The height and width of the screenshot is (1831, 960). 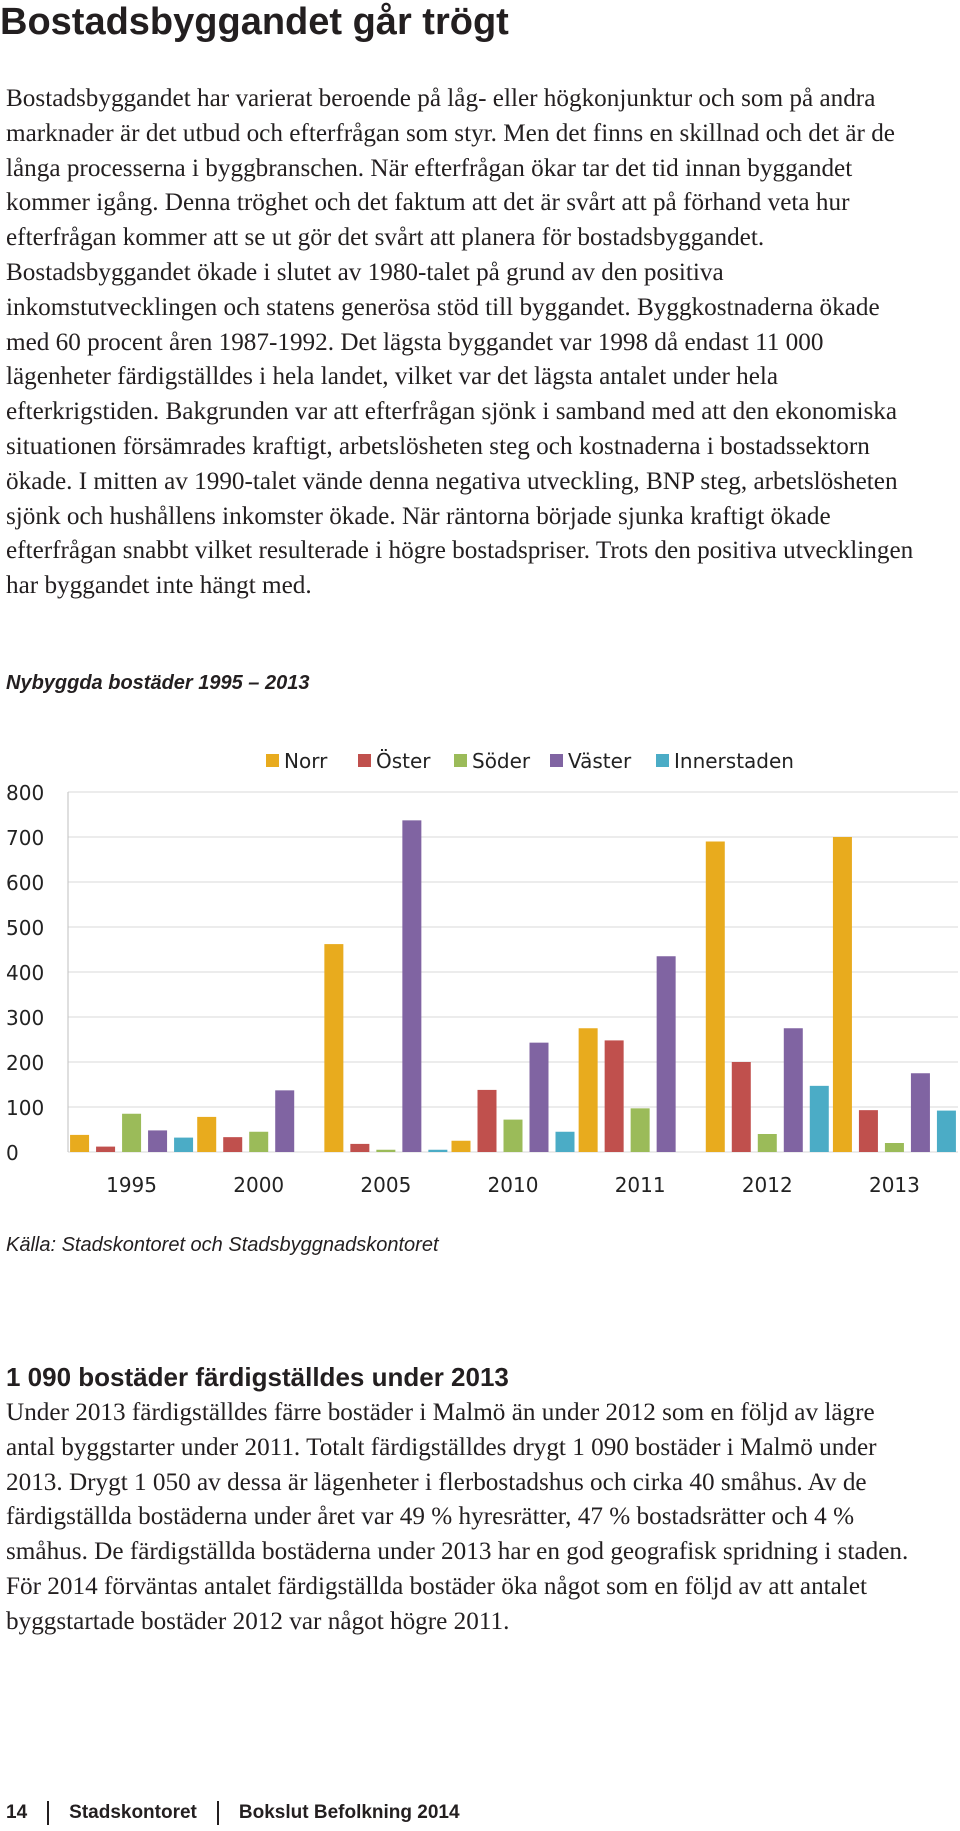 I want to click on y-axis: 0 100 200 300 400 500 600 700 800, so click(x=25, y=973).